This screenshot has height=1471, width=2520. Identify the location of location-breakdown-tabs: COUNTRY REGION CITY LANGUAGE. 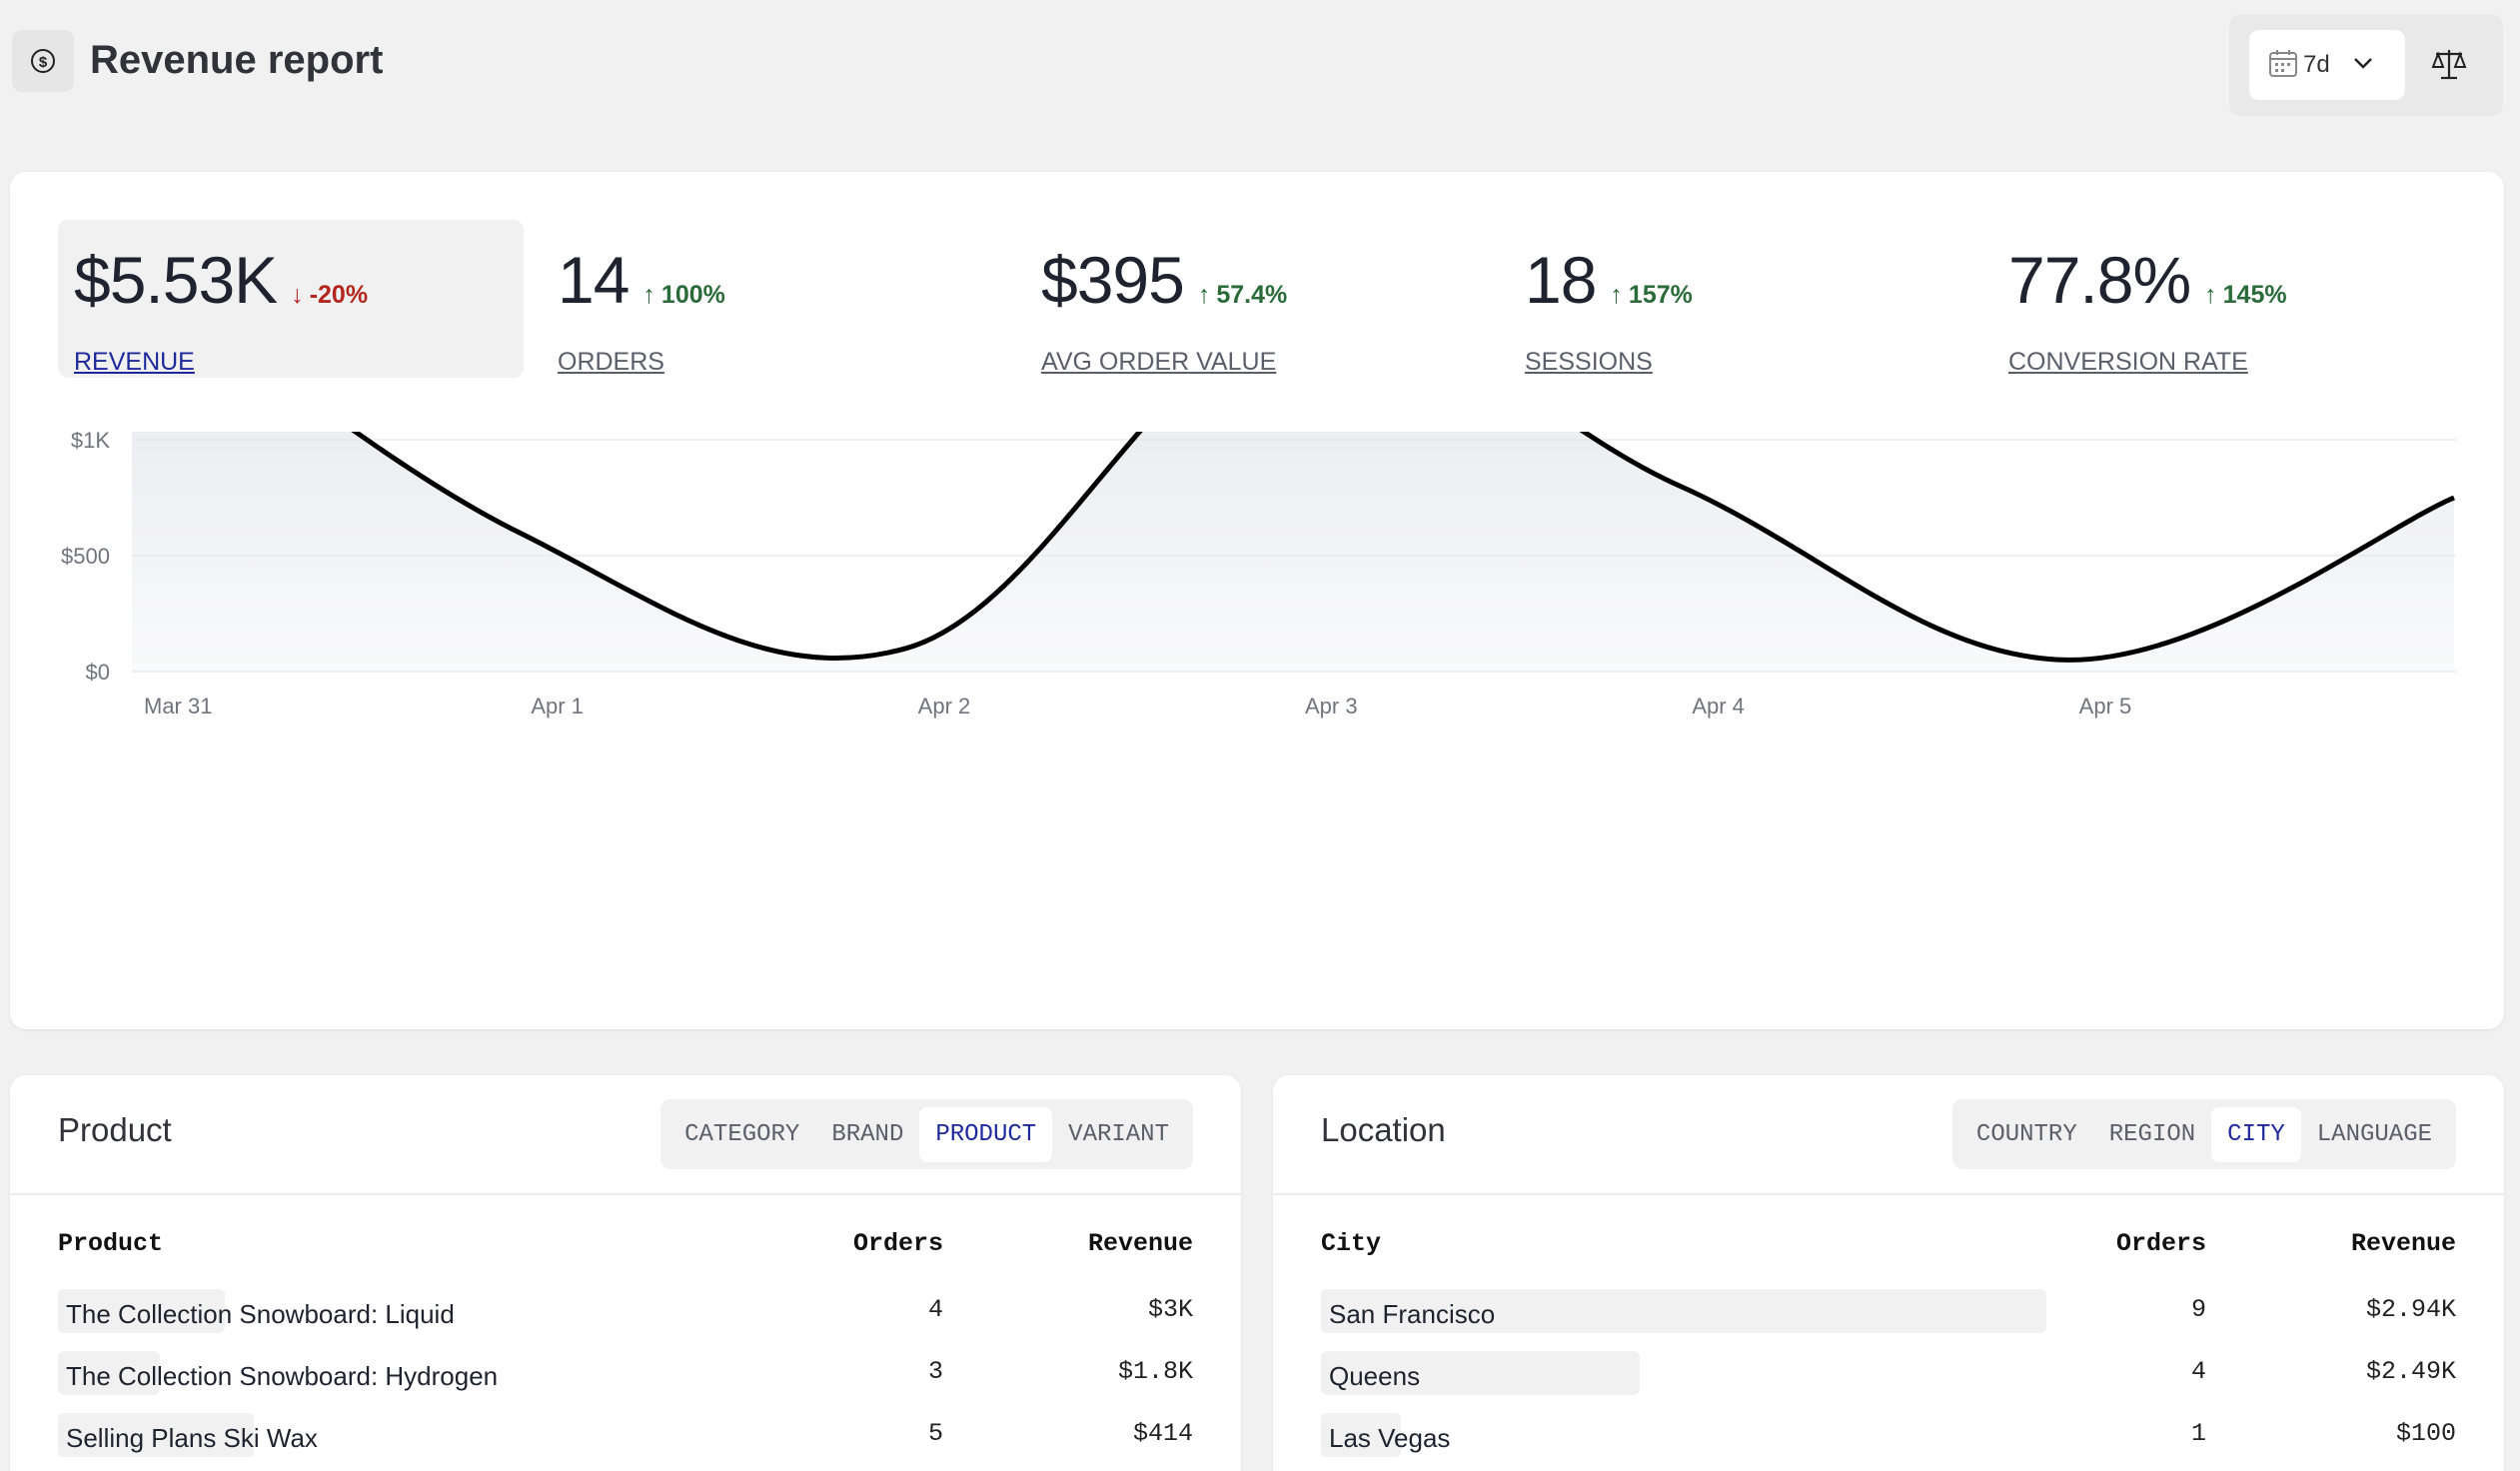
(2203, 1134).